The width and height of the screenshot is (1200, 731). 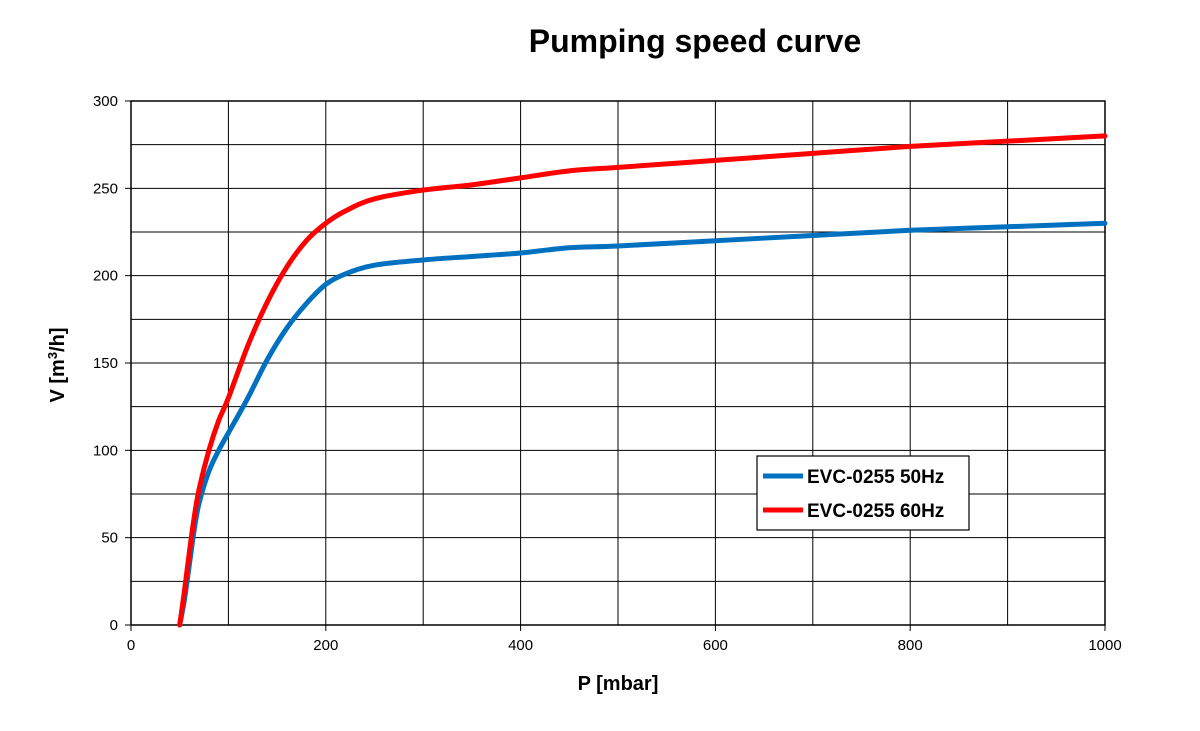 I want to click on y-tick-label: 200, so click(x=105, y=276).